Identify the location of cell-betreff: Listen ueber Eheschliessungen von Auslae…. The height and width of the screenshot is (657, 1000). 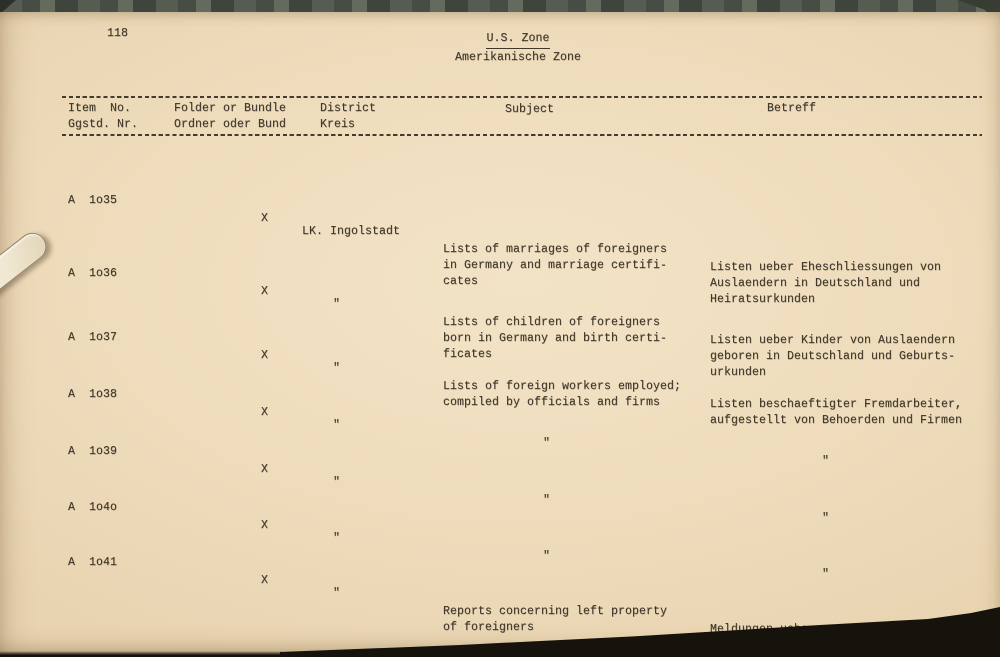
(826, 283).